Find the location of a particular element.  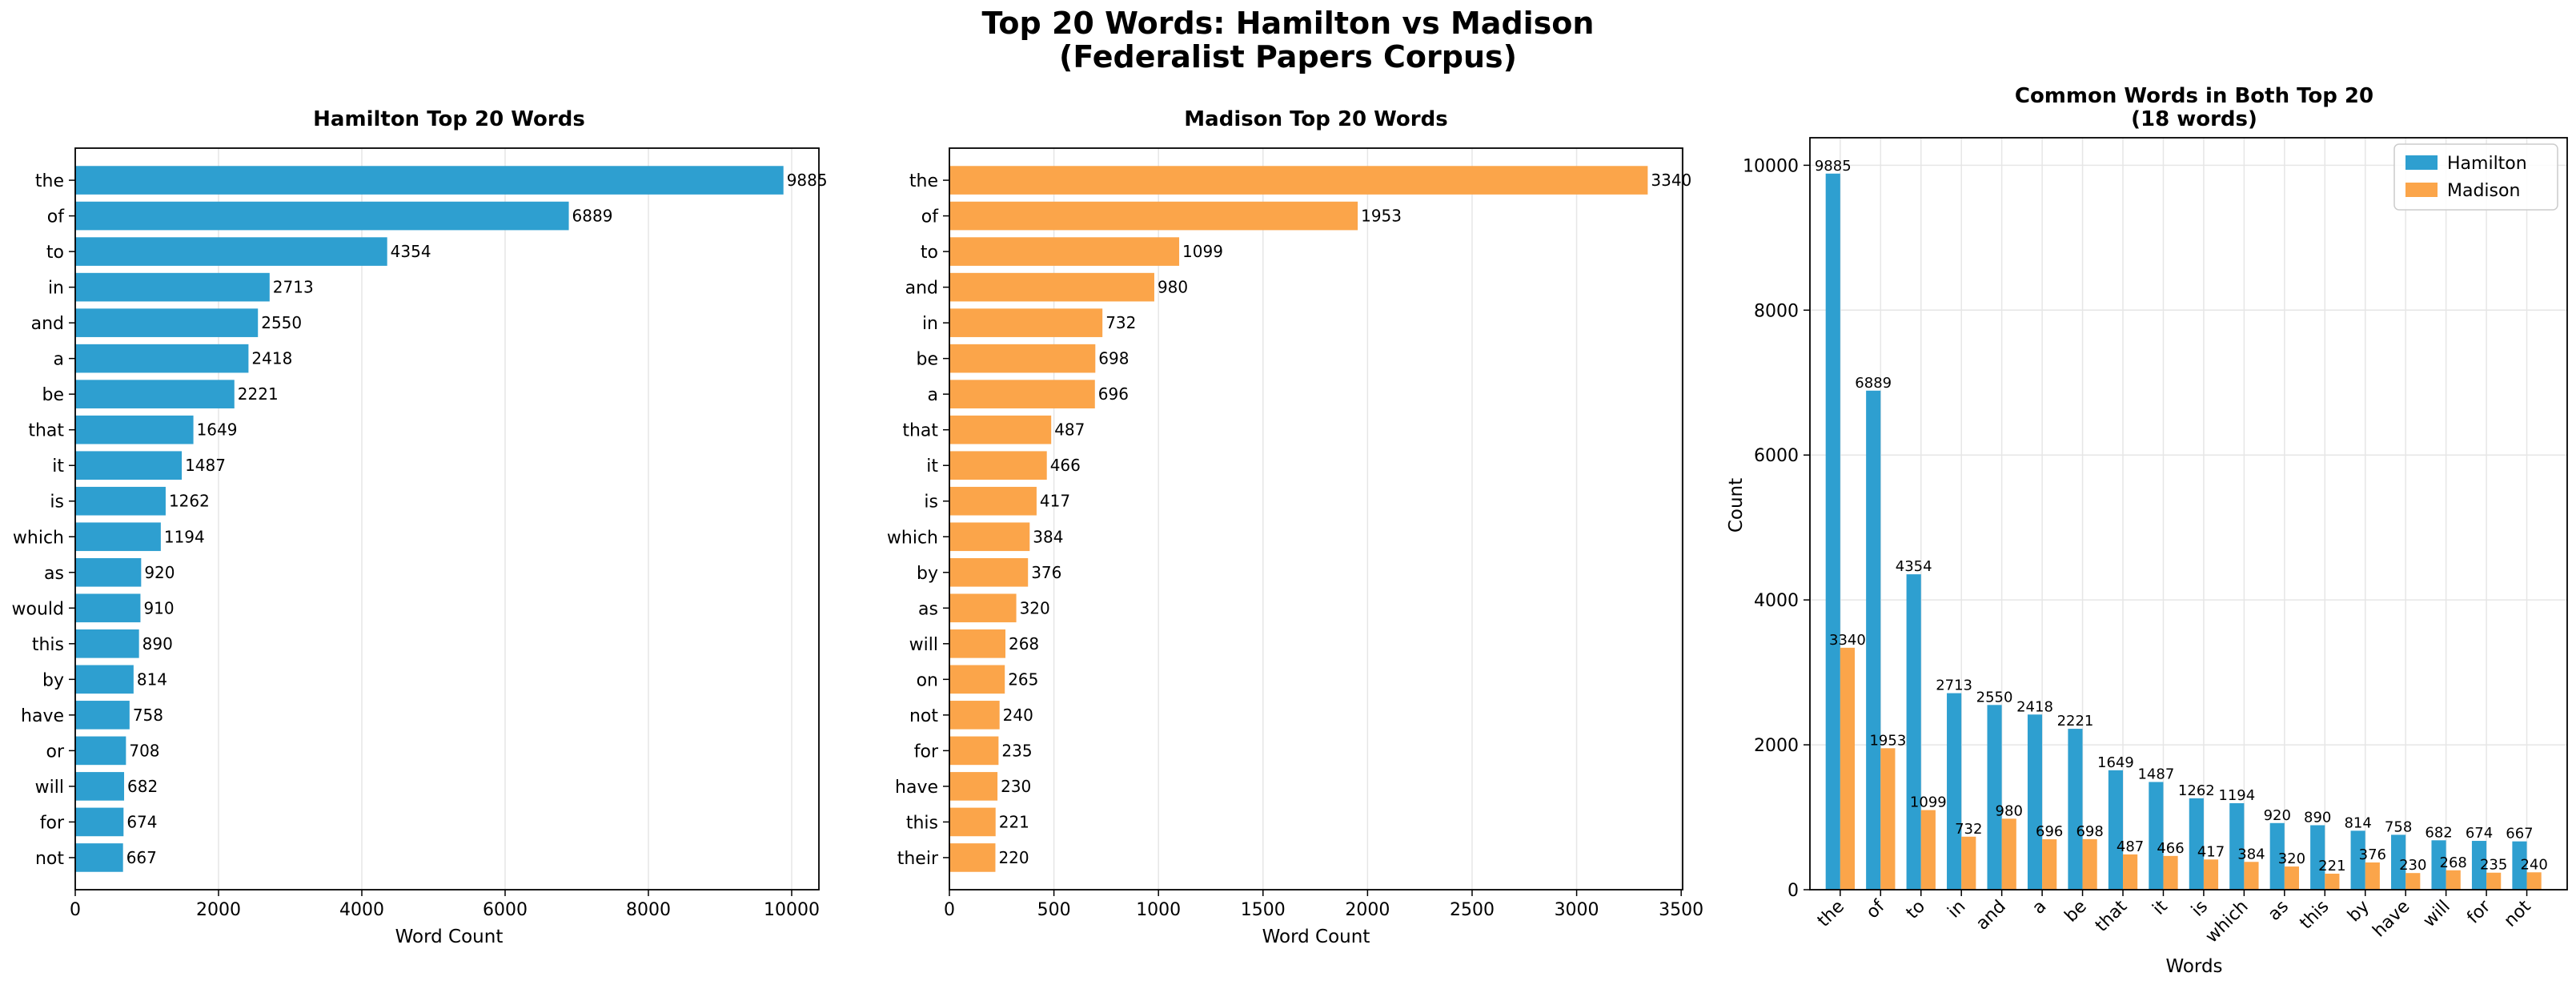

madison-value-label: 384 is located at coordinates (1048, 537).